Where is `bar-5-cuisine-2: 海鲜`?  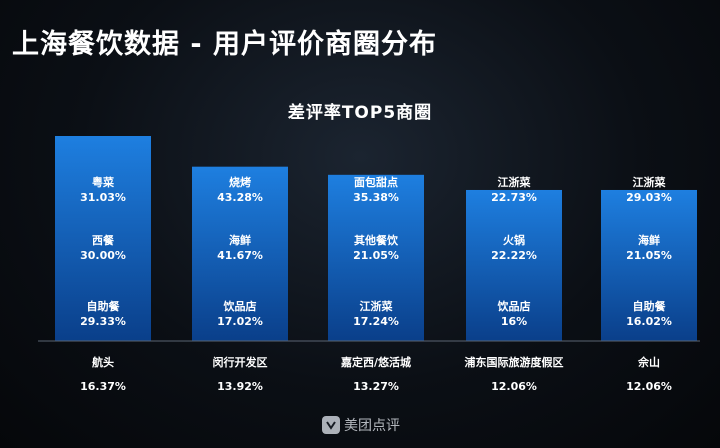
bar-5-cuisine-2: 海鲜 is located at coordinates (649, 240).